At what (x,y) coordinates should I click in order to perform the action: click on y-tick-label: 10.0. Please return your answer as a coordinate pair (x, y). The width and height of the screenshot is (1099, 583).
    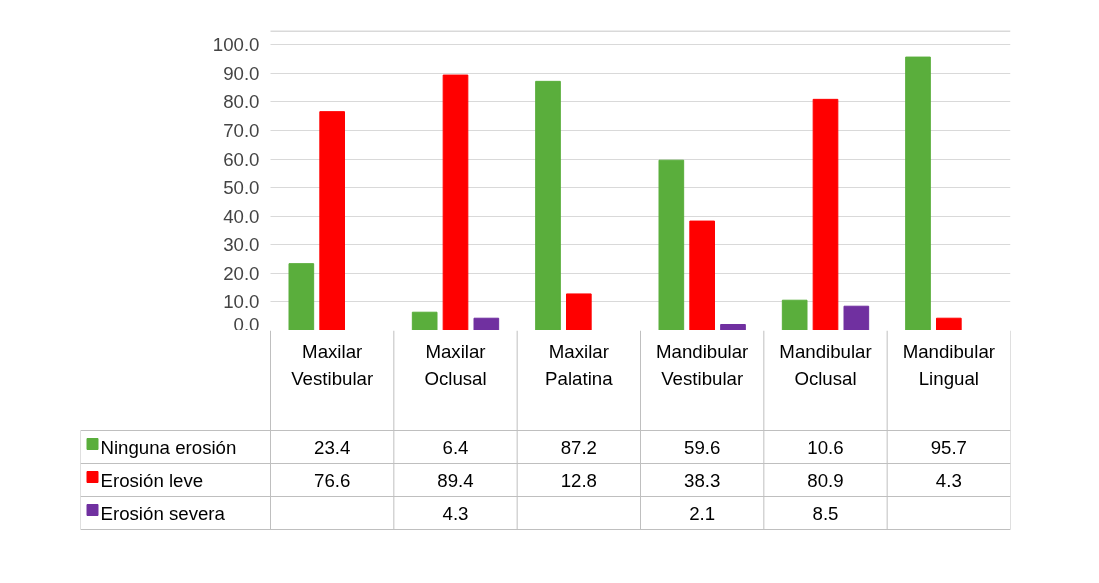
    Looking at the image, I should click on (241, 302).